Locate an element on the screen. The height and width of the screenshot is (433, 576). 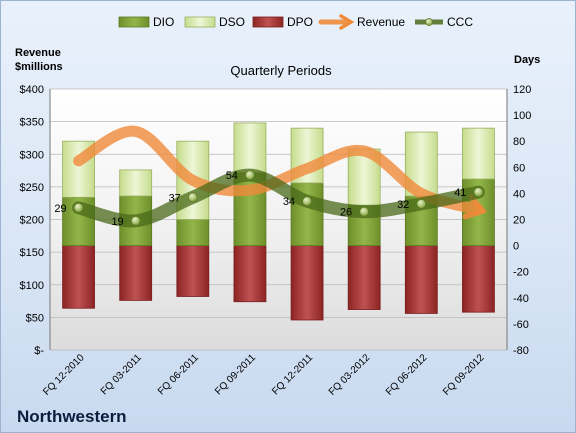
left-tick-label: $50 is located at coordinates (35, 318).